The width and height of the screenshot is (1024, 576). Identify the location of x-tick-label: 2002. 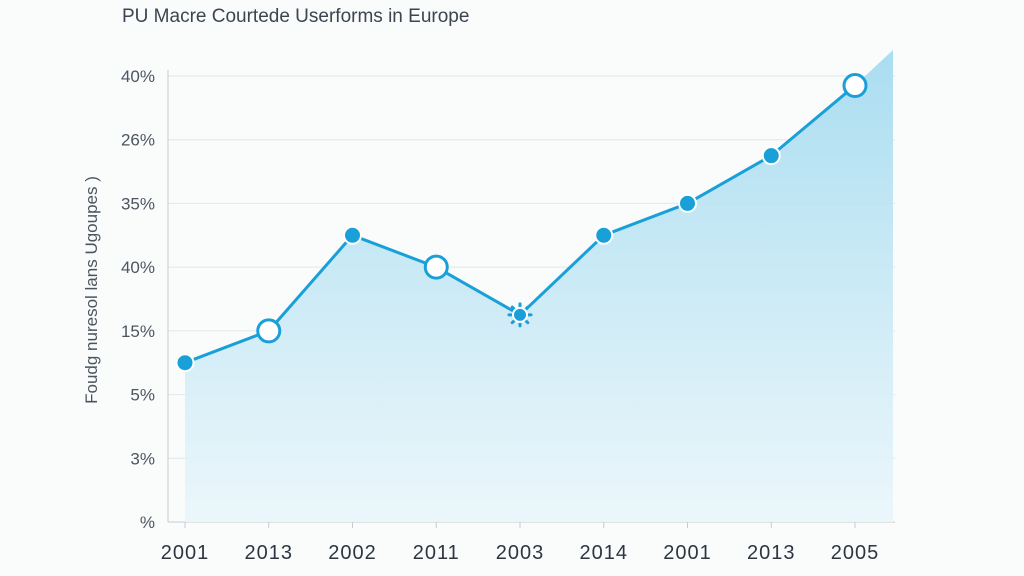
(352, 553).